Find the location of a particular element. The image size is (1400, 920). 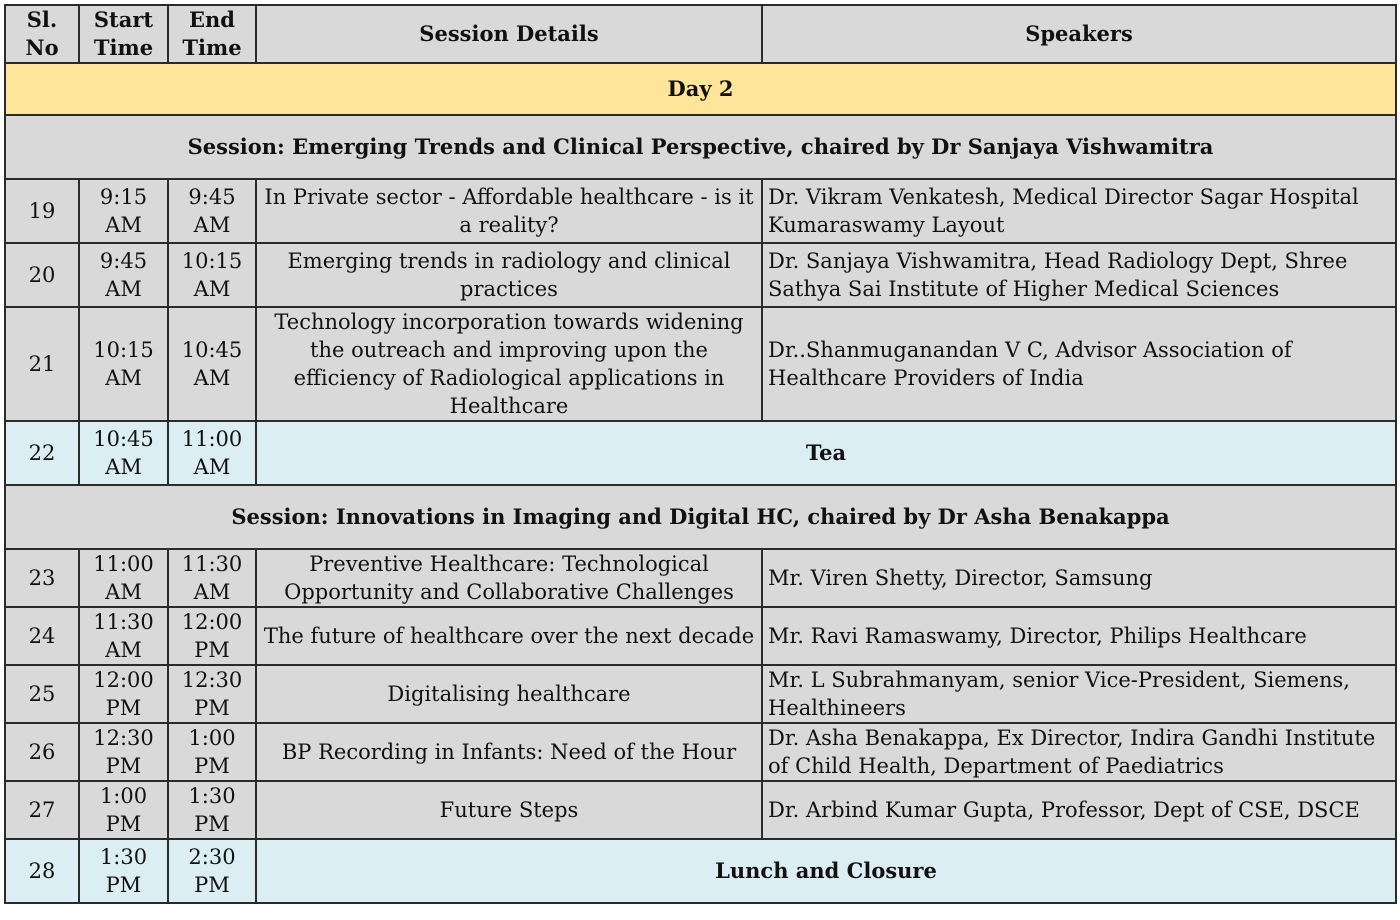

row-sl: 24 is located at coordinates (42, 636).